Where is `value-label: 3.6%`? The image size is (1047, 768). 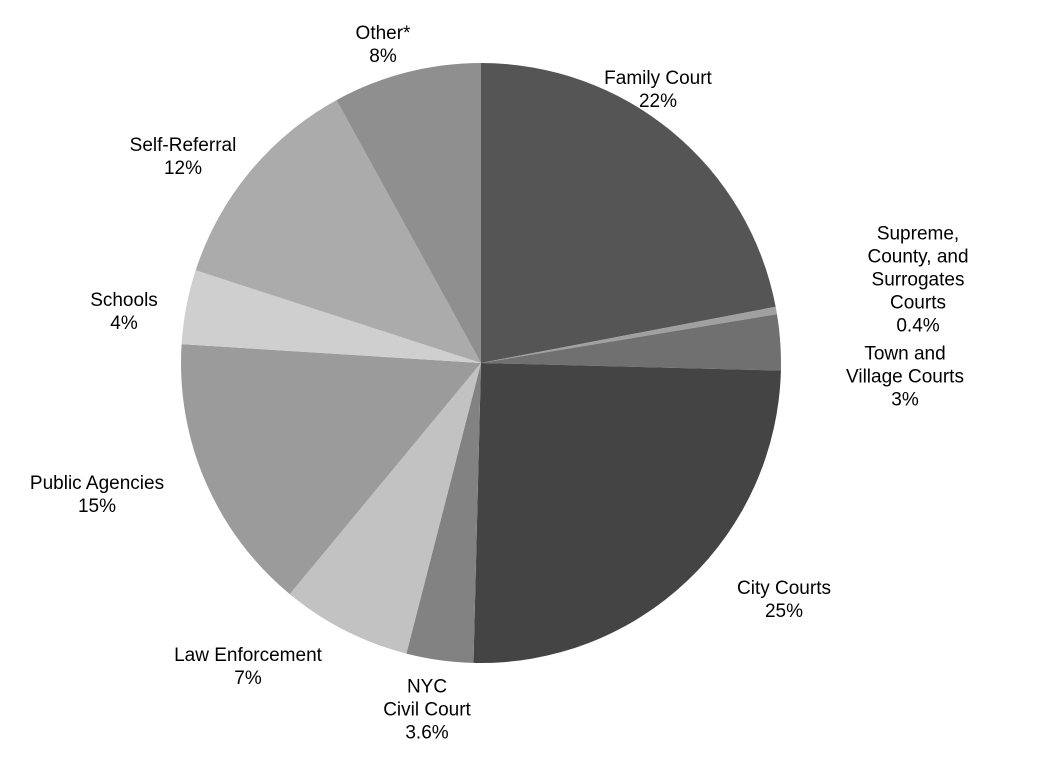 value-label: 3.6% is located at coordinates (427, 733).